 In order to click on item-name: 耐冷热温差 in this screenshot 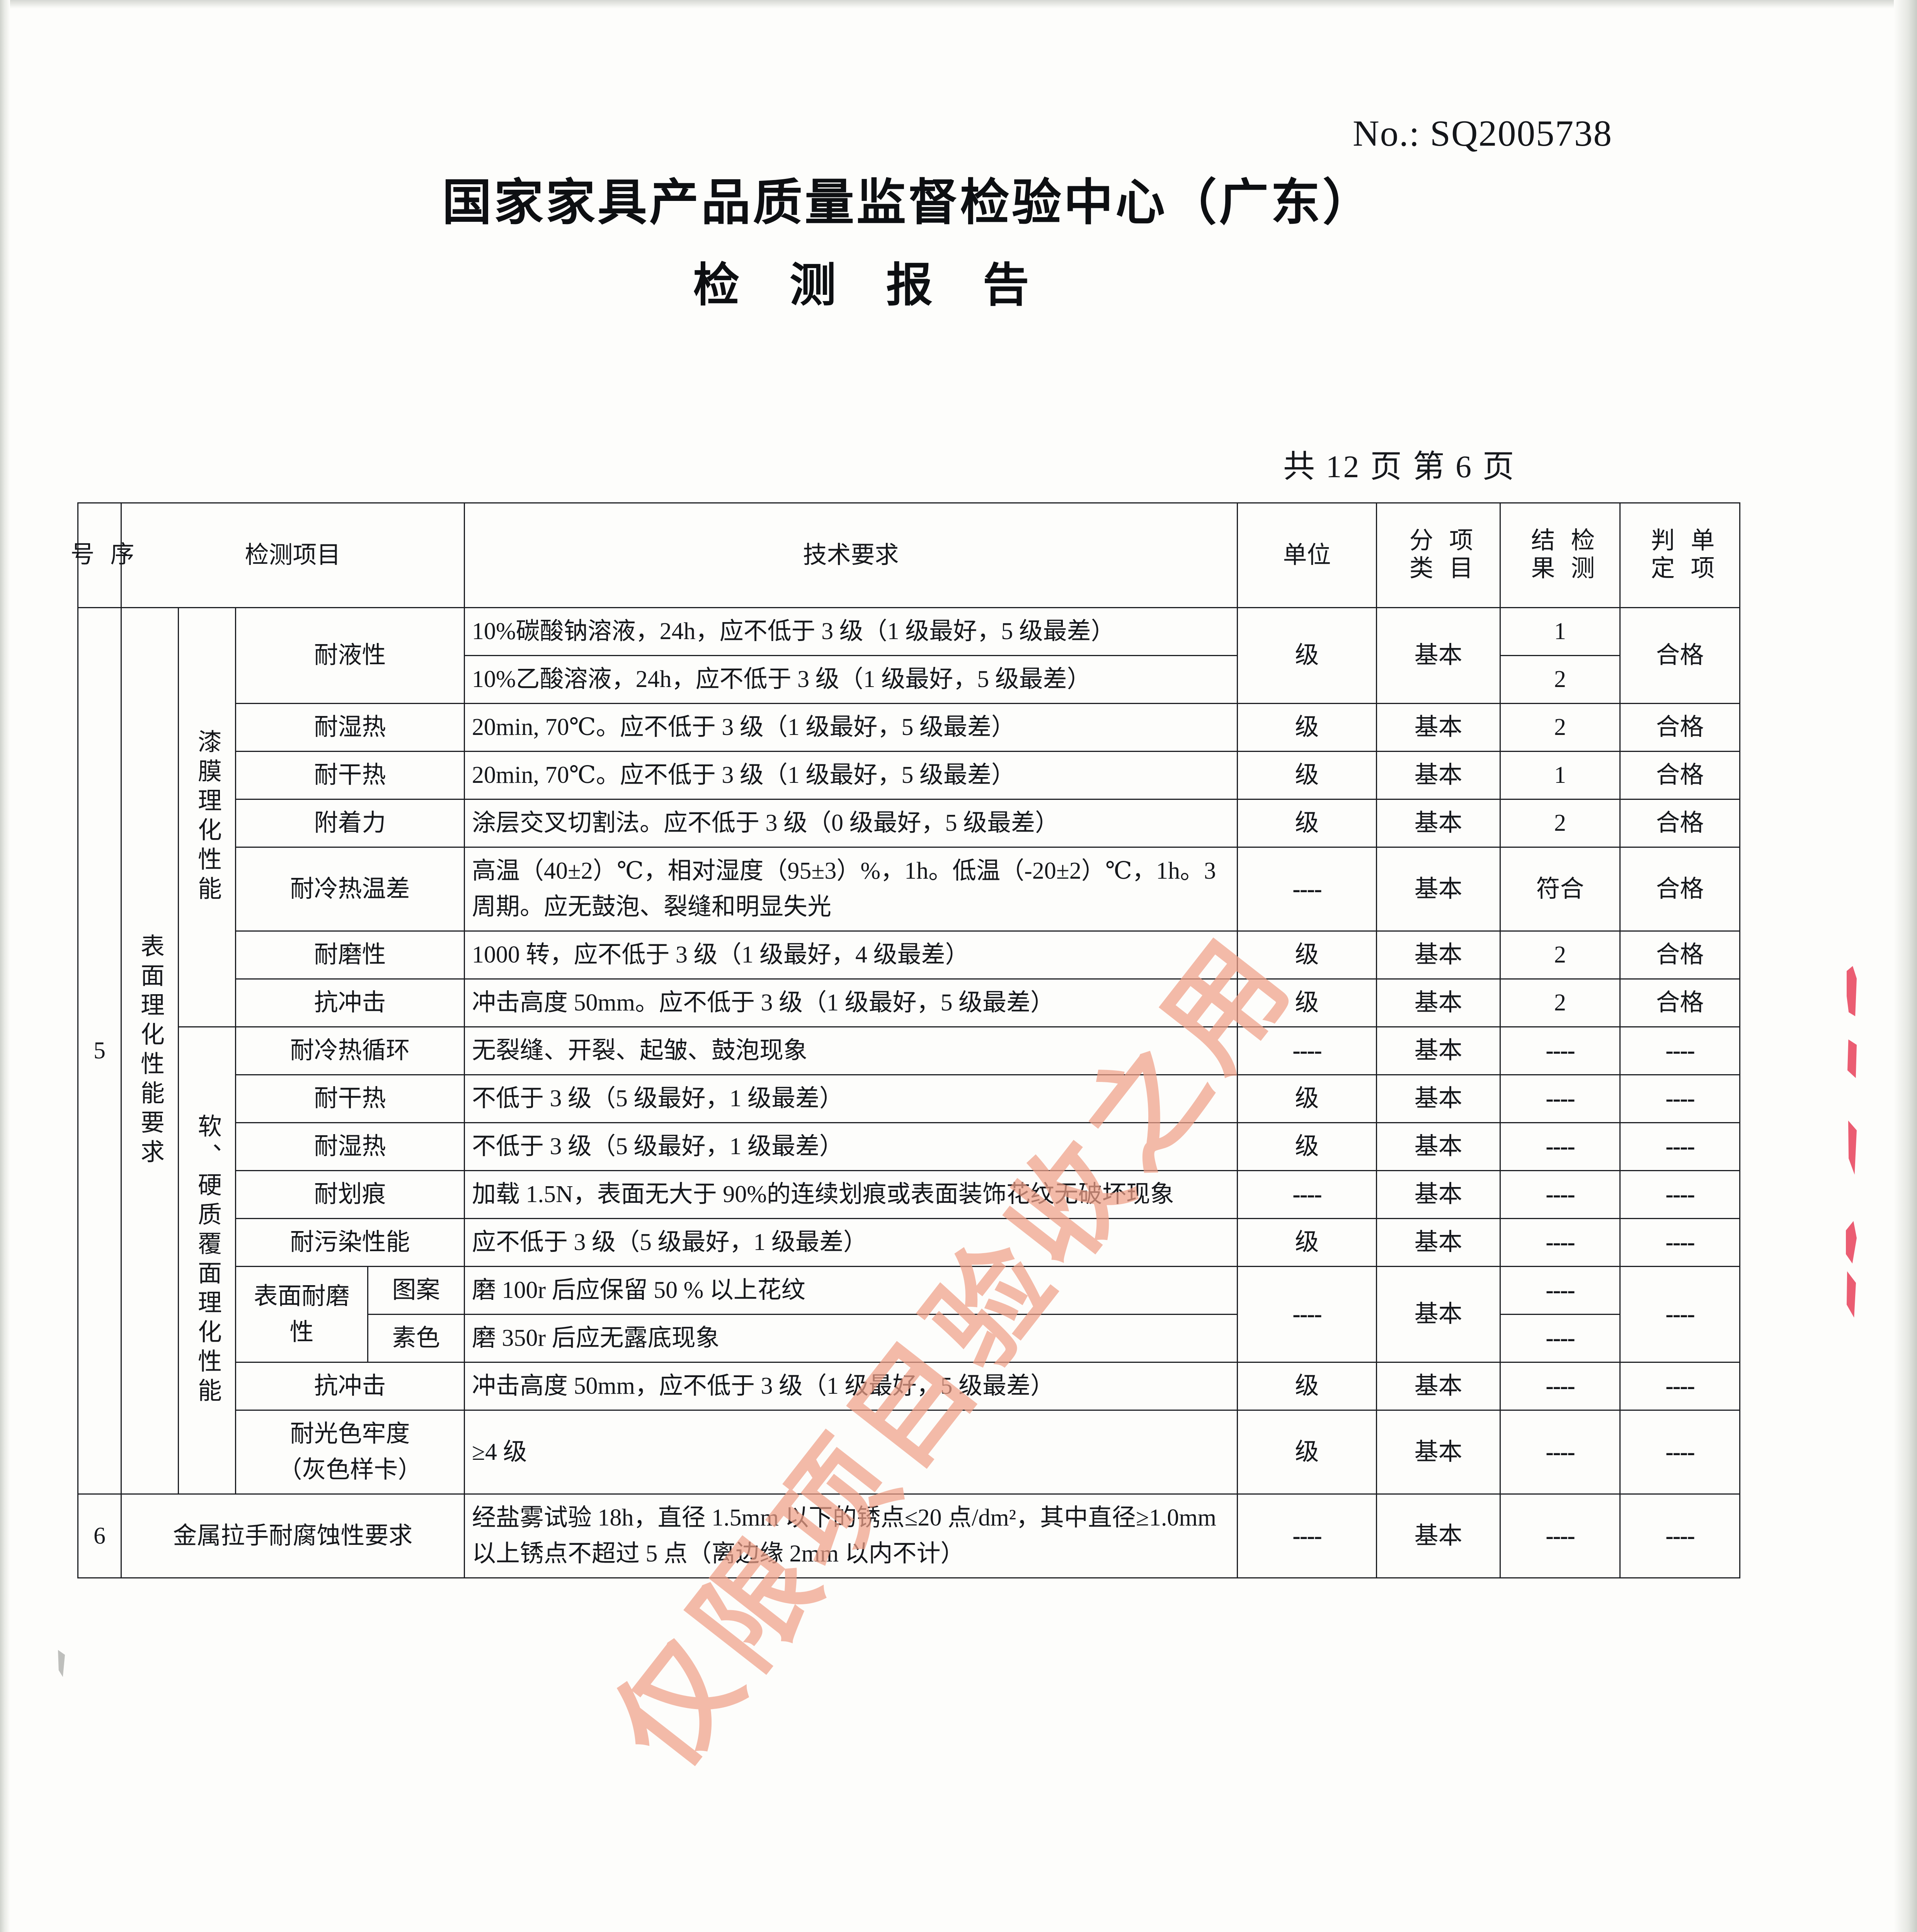, I will do `click(350, 890)`.